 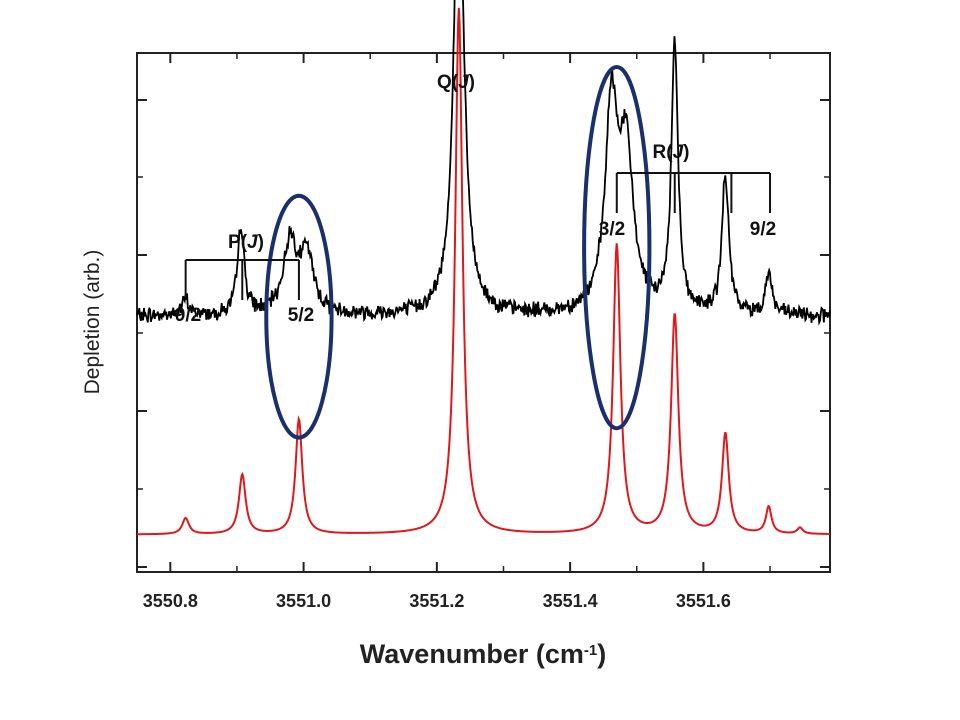 I want to click on x-tick-label: 3551.2, so click(x=436, y=601).